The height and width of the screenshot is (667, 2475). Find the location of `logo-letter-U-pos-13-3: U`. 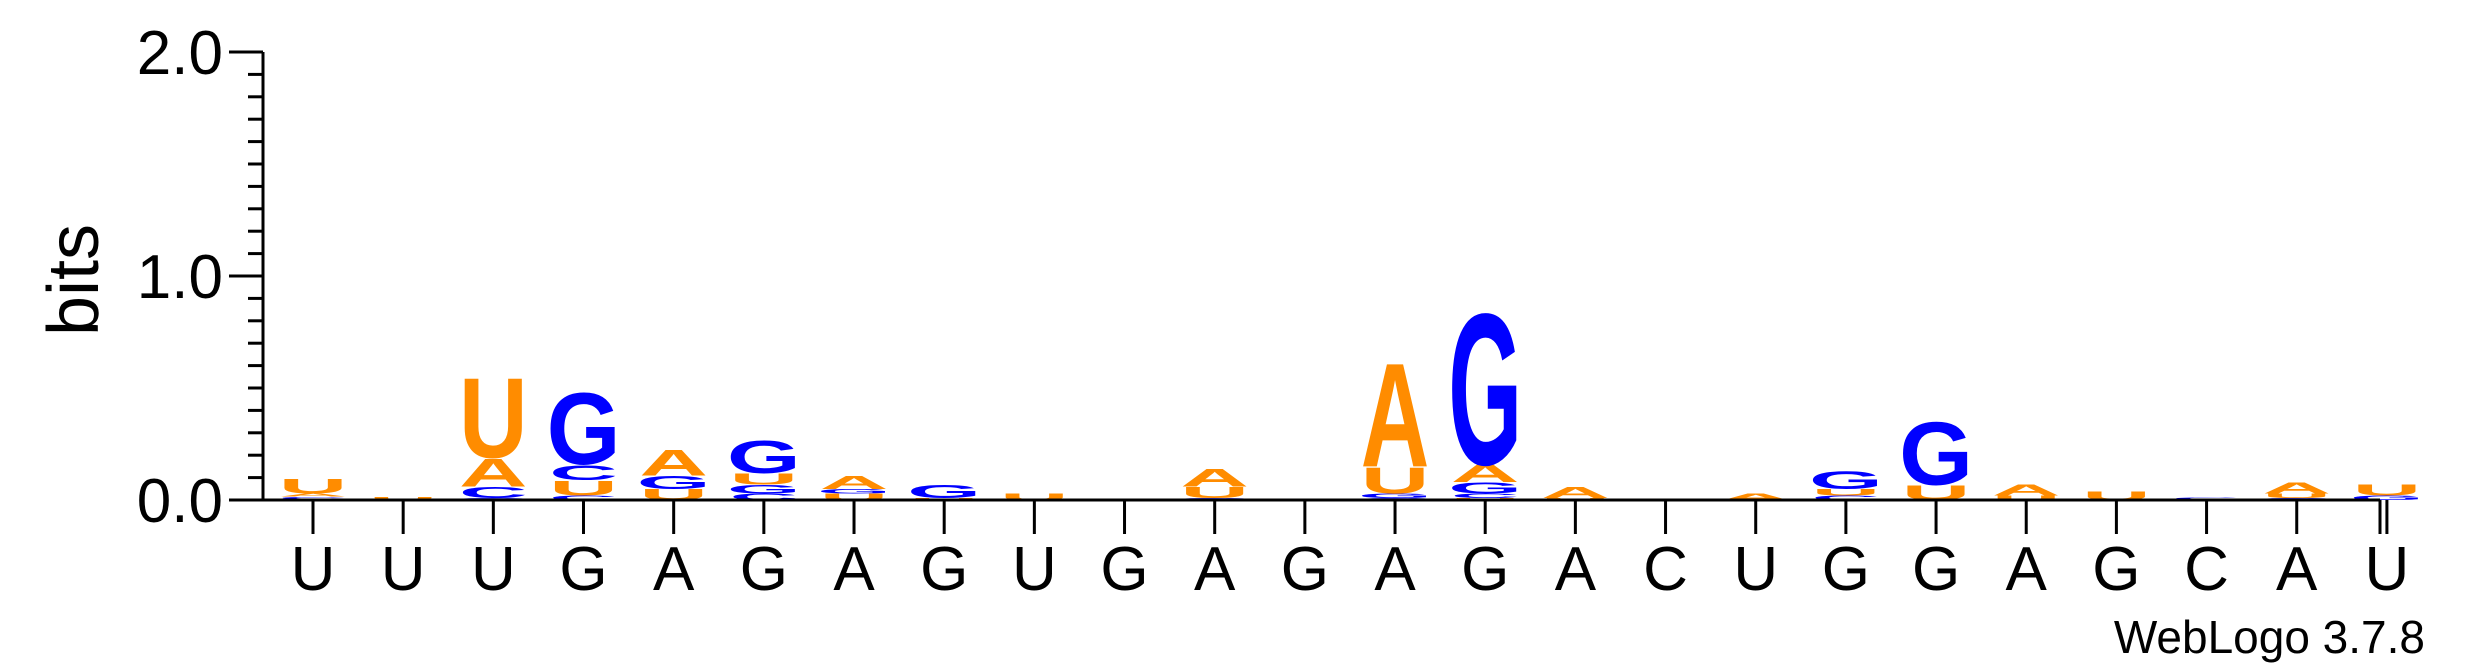

logo-letter-U-pos-13-3: U is located at coordinates (1395, 480).